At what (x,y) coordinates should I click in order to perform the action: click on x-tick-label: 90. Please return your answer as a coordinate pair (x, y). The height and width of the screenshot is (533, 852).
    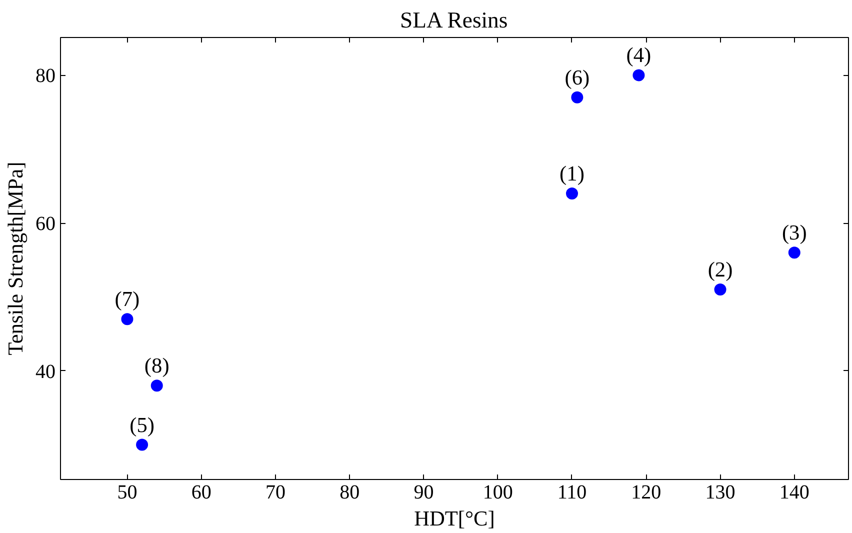
    Looking at the image, I should click on (424, 493).